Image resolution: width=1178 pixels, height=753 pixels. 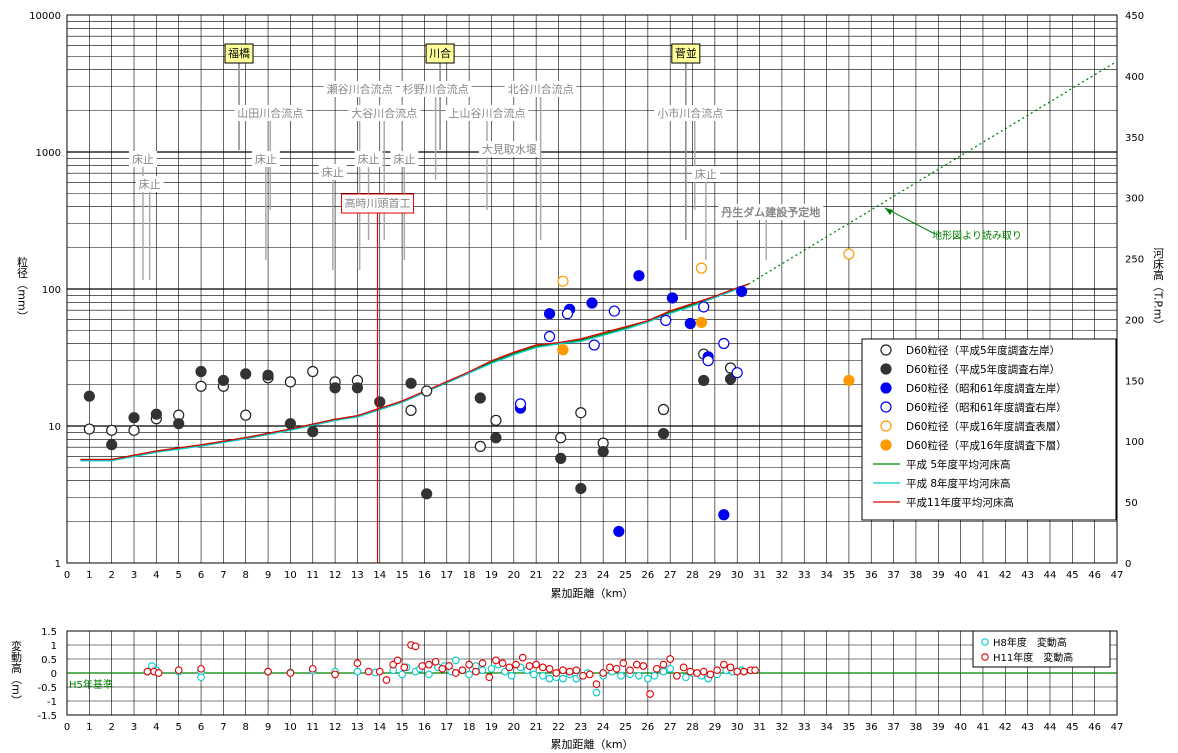 What do you see at coordinates (1117, 575) in the screenshot?
I see `x-tick-label: 47` at bounding box center [1117, 575].